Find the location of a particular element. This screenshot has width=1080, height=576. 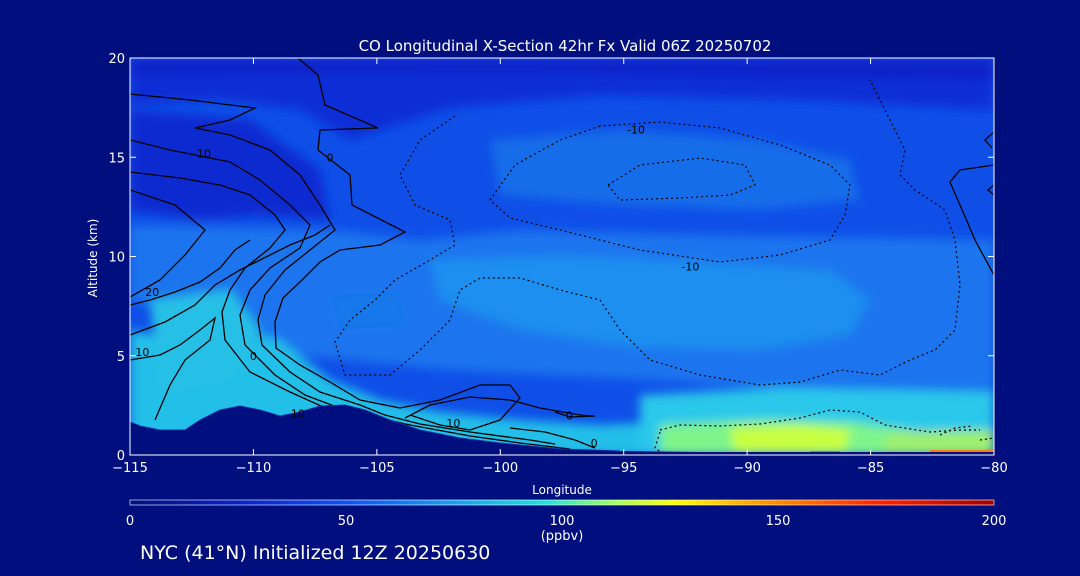

x-tick-label: −80 is located at coordinates (993, 468).